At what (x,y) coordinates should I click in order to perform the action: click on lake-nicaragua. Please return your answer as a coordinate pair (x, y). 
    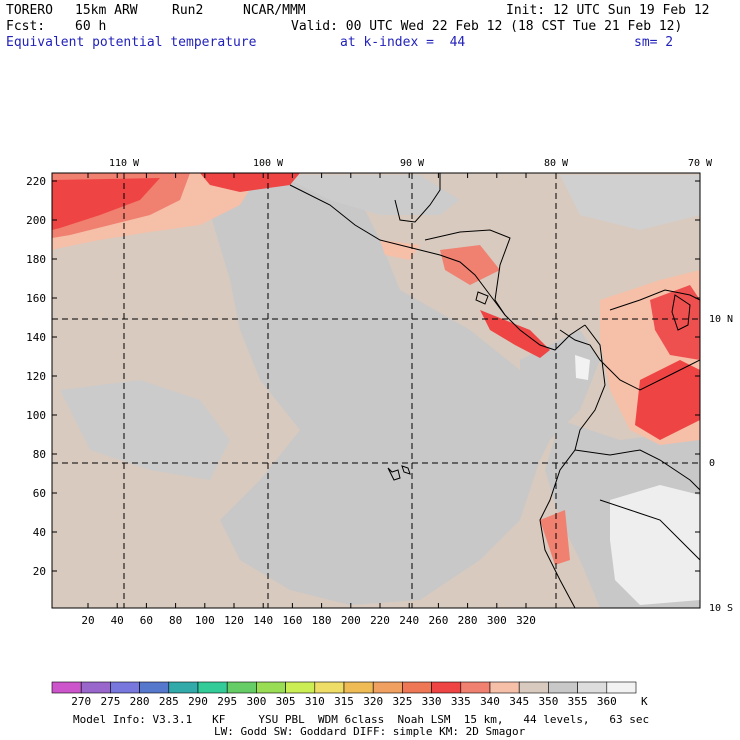
    Looking at the image, I should click on (482, 298).